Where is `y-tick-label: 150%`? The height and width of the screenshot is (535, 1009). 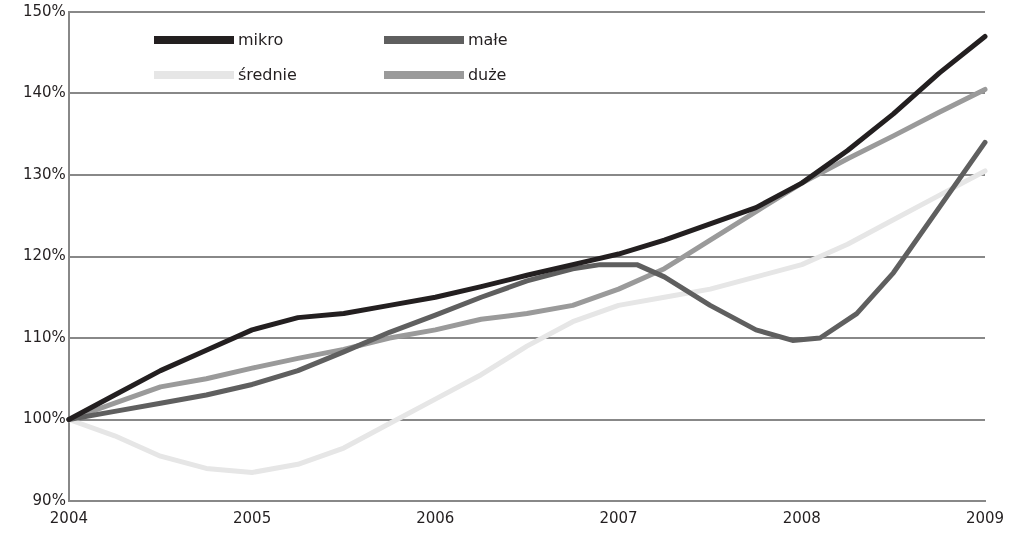
y-tick-label: 150% is located at coordinates (44, 10).